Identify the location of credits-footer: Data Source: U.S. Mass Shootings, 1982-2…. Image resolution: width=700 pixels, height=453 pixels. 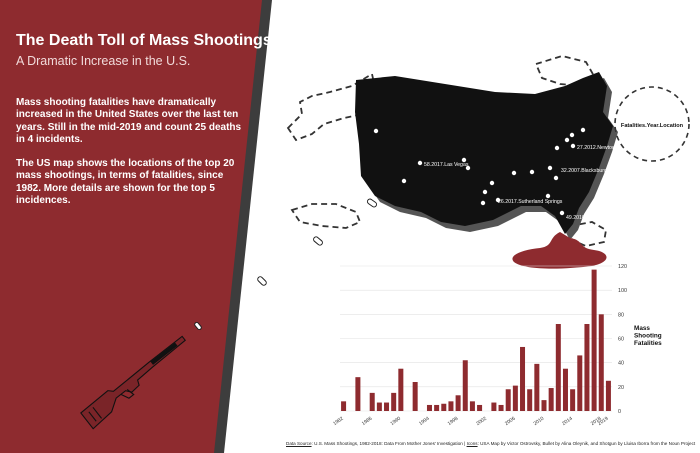
(490, 443).